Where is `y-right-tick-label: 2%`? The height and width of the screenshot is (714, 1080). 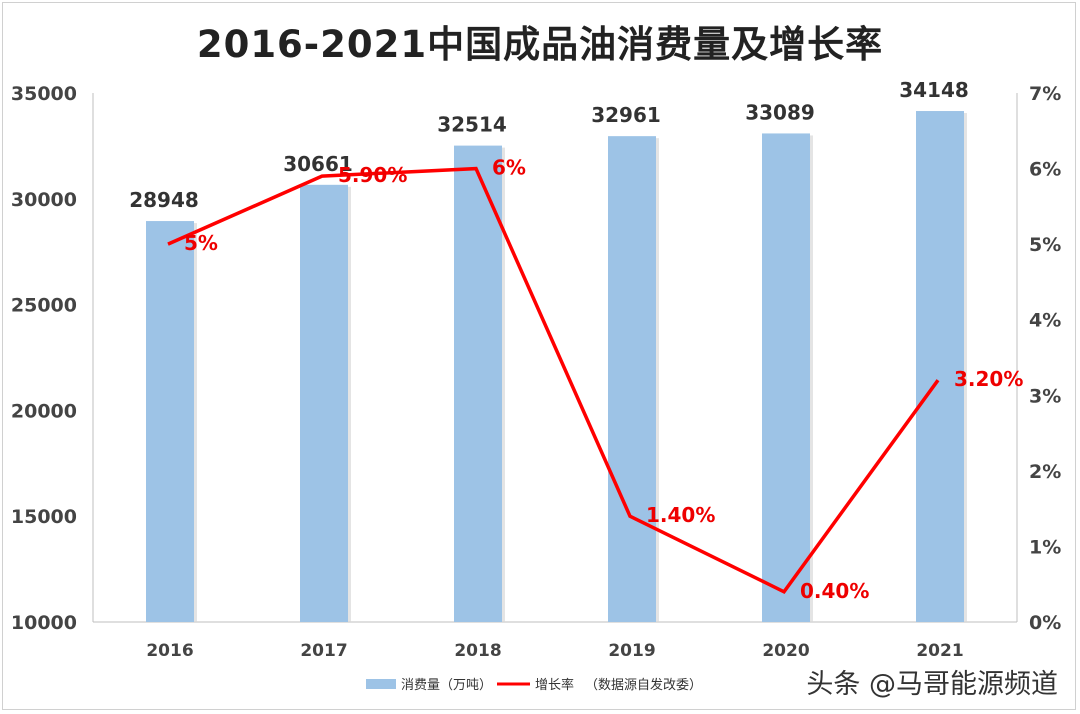
y-right-tick-label: 2% is located at coordinates (1045, 472).